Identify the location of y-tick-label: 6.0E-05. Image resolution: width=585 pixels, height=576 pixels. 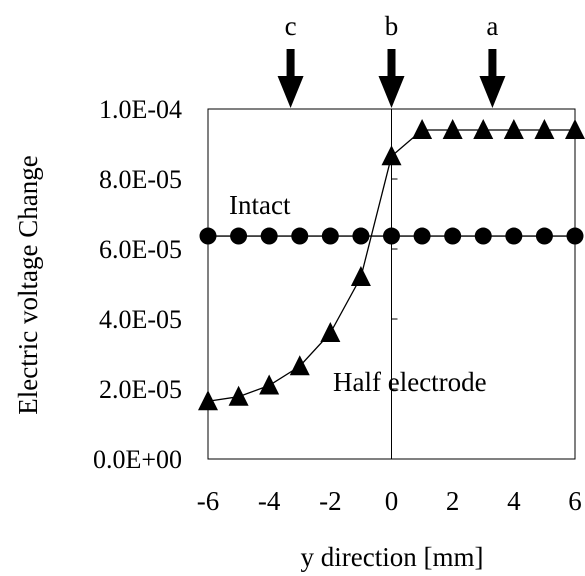
(140, 249).